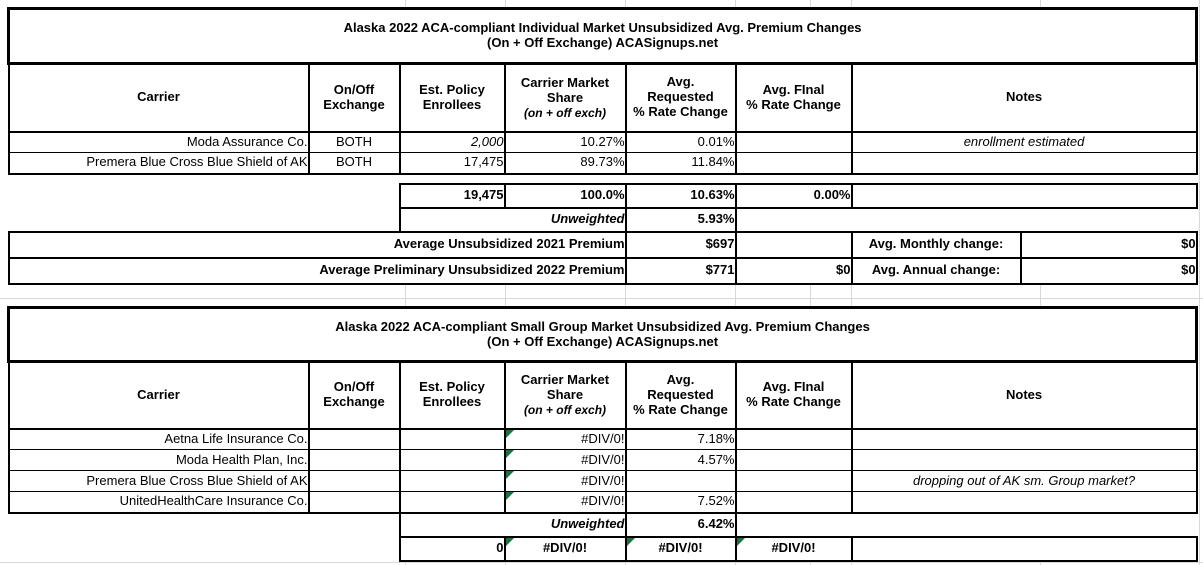 The width and height of the screenshot is (1203, 565). What do you see at coordinates (680, 481) in the screenshot?
I see `cell-requested` at bounding box center [680, 481].